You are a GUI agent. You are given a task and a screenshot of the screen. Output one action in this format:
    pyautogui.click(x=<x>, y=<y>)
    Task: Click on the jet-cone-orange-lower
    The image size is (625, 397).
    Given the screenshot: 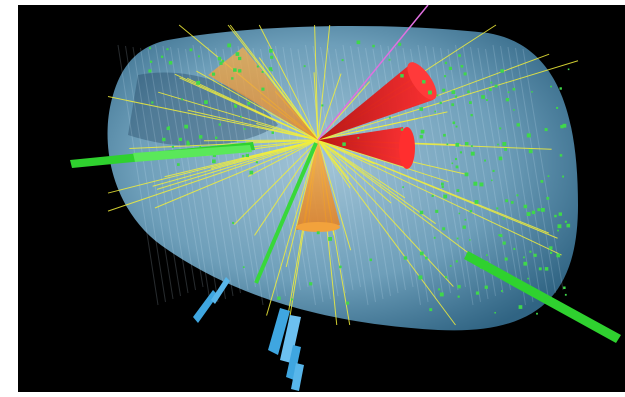 What is the action you would take?
    pyautogui.click(x=318, y=185)
    